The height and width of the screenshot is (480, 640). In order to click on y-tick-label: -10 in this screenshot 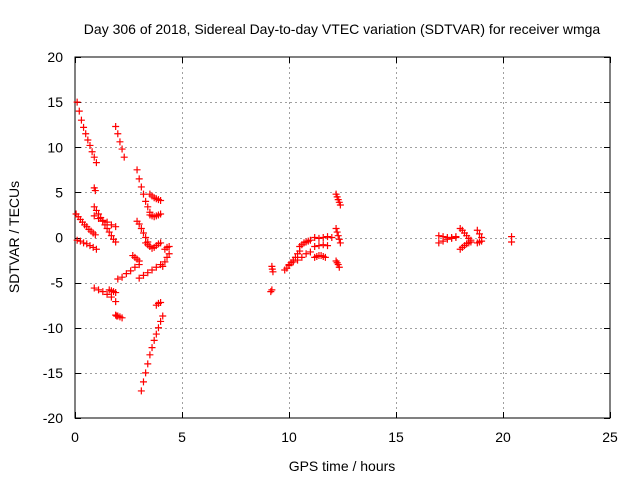, I will do `click(53, 328)`.